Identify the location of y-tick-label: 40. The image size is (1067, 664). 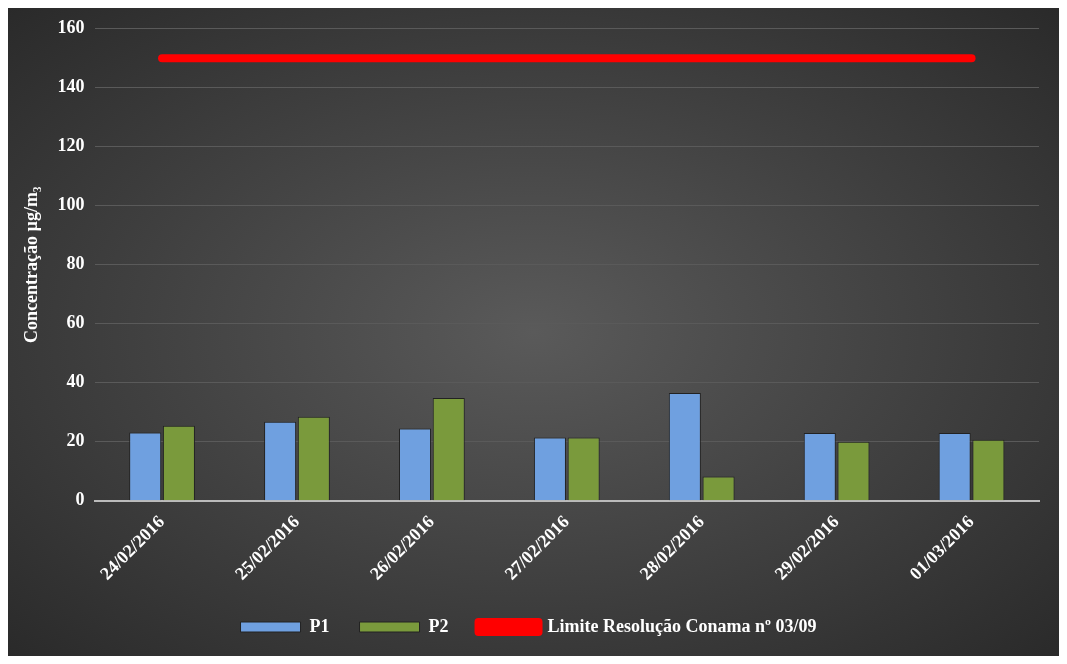
(75, 381).